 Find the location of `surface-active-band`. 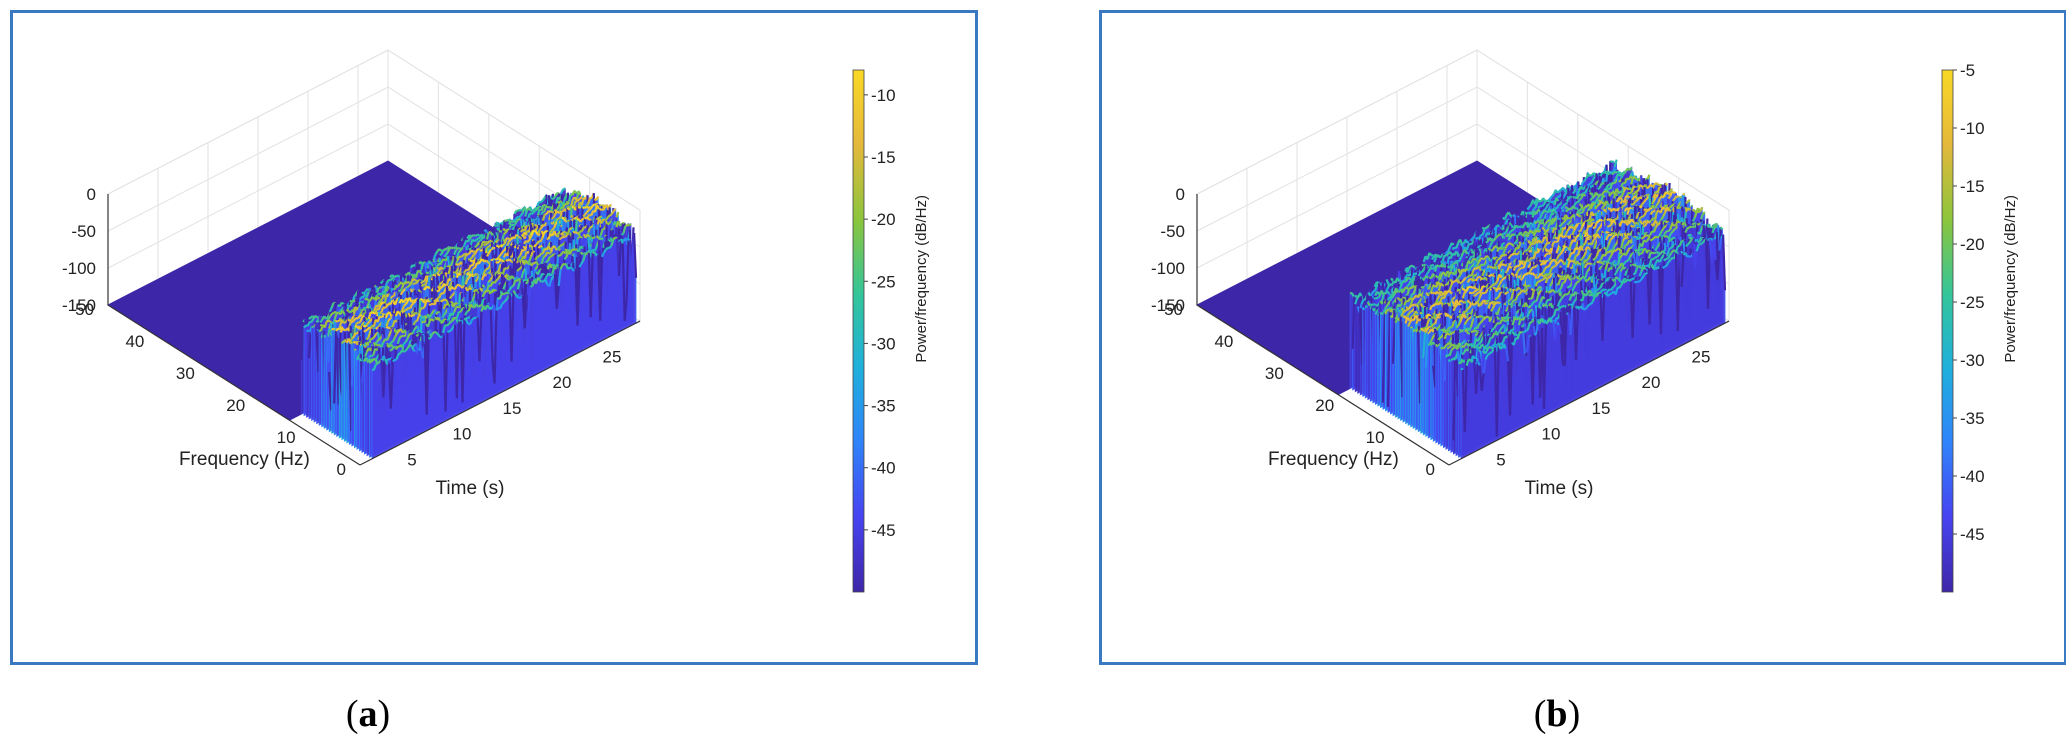

surface-active-band is located at coordinates (1538, 309).